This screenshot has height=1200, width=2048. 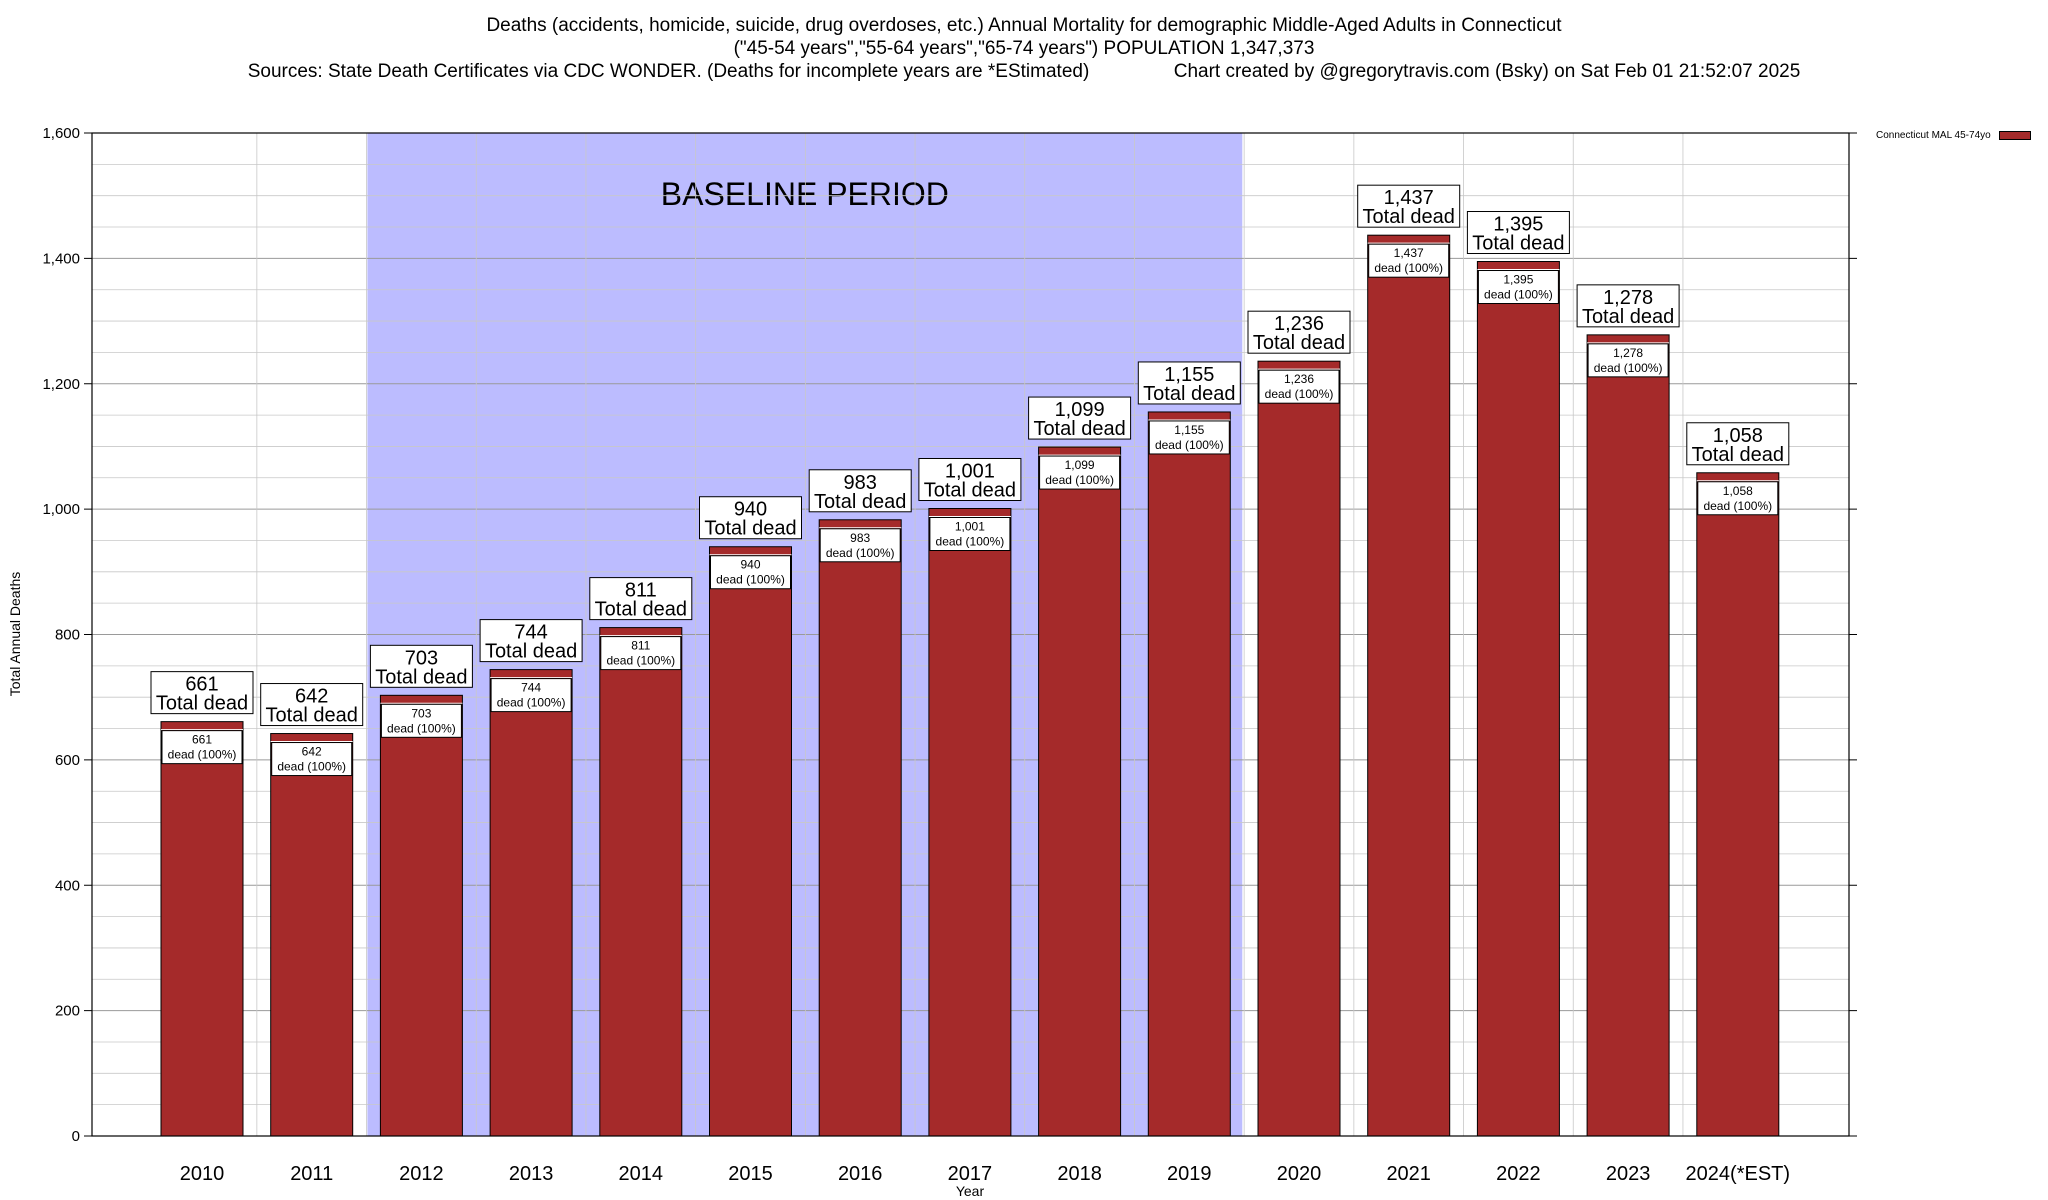 I want to click on bar-2015, so click(x=750, y=841).